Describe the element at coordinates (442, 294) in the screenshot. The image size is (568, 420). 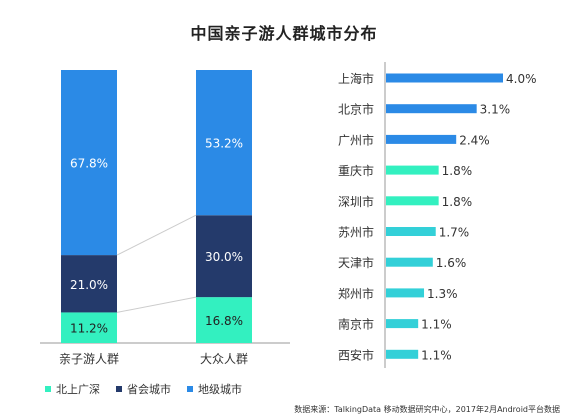
I see `city-value-label-8: 1.3%` at that location.